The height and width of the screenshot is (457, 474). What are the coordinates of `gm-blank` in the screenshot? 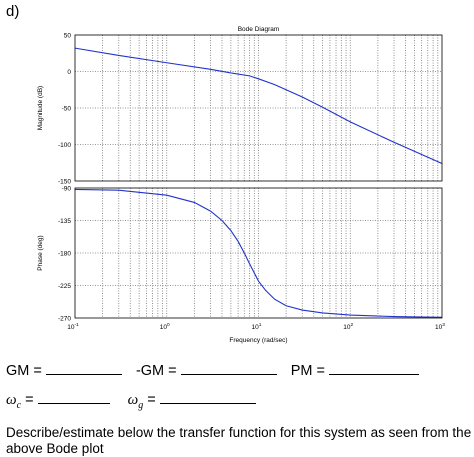 It's located at (83, 368).